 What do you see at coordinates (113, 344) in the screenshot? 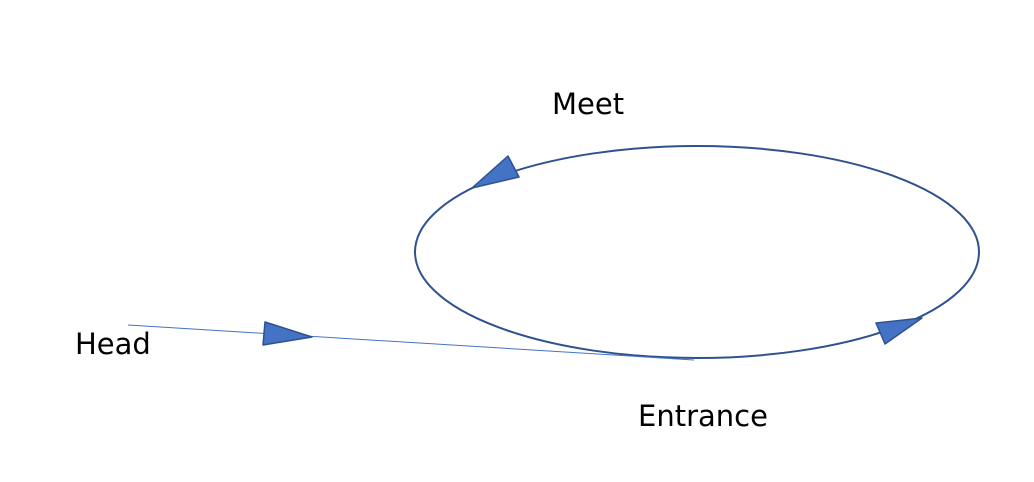
I see `head-label: Head` at bounding box center [113, 344].